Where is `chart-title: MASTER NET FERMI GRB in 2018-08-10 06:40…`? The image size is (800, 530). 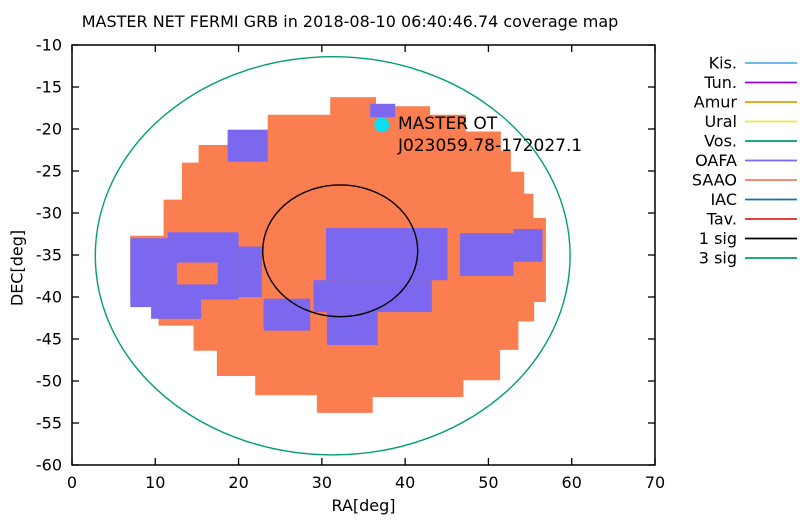
chart-title: MASTER NET FERMI GRB in 2018-08-10 06:40… is located at coordinates (350, 21).